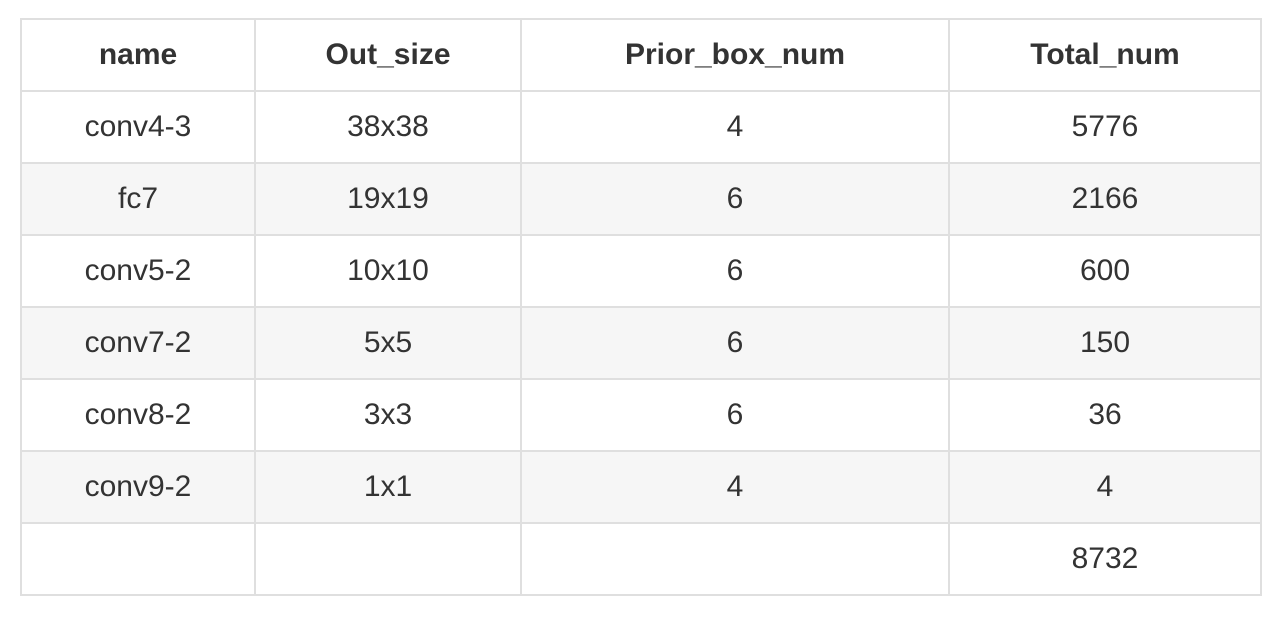 The height and width of the screenshot is (626, 1286). I want to click on table-cell-out-size: 1x1, so click(388, 487).